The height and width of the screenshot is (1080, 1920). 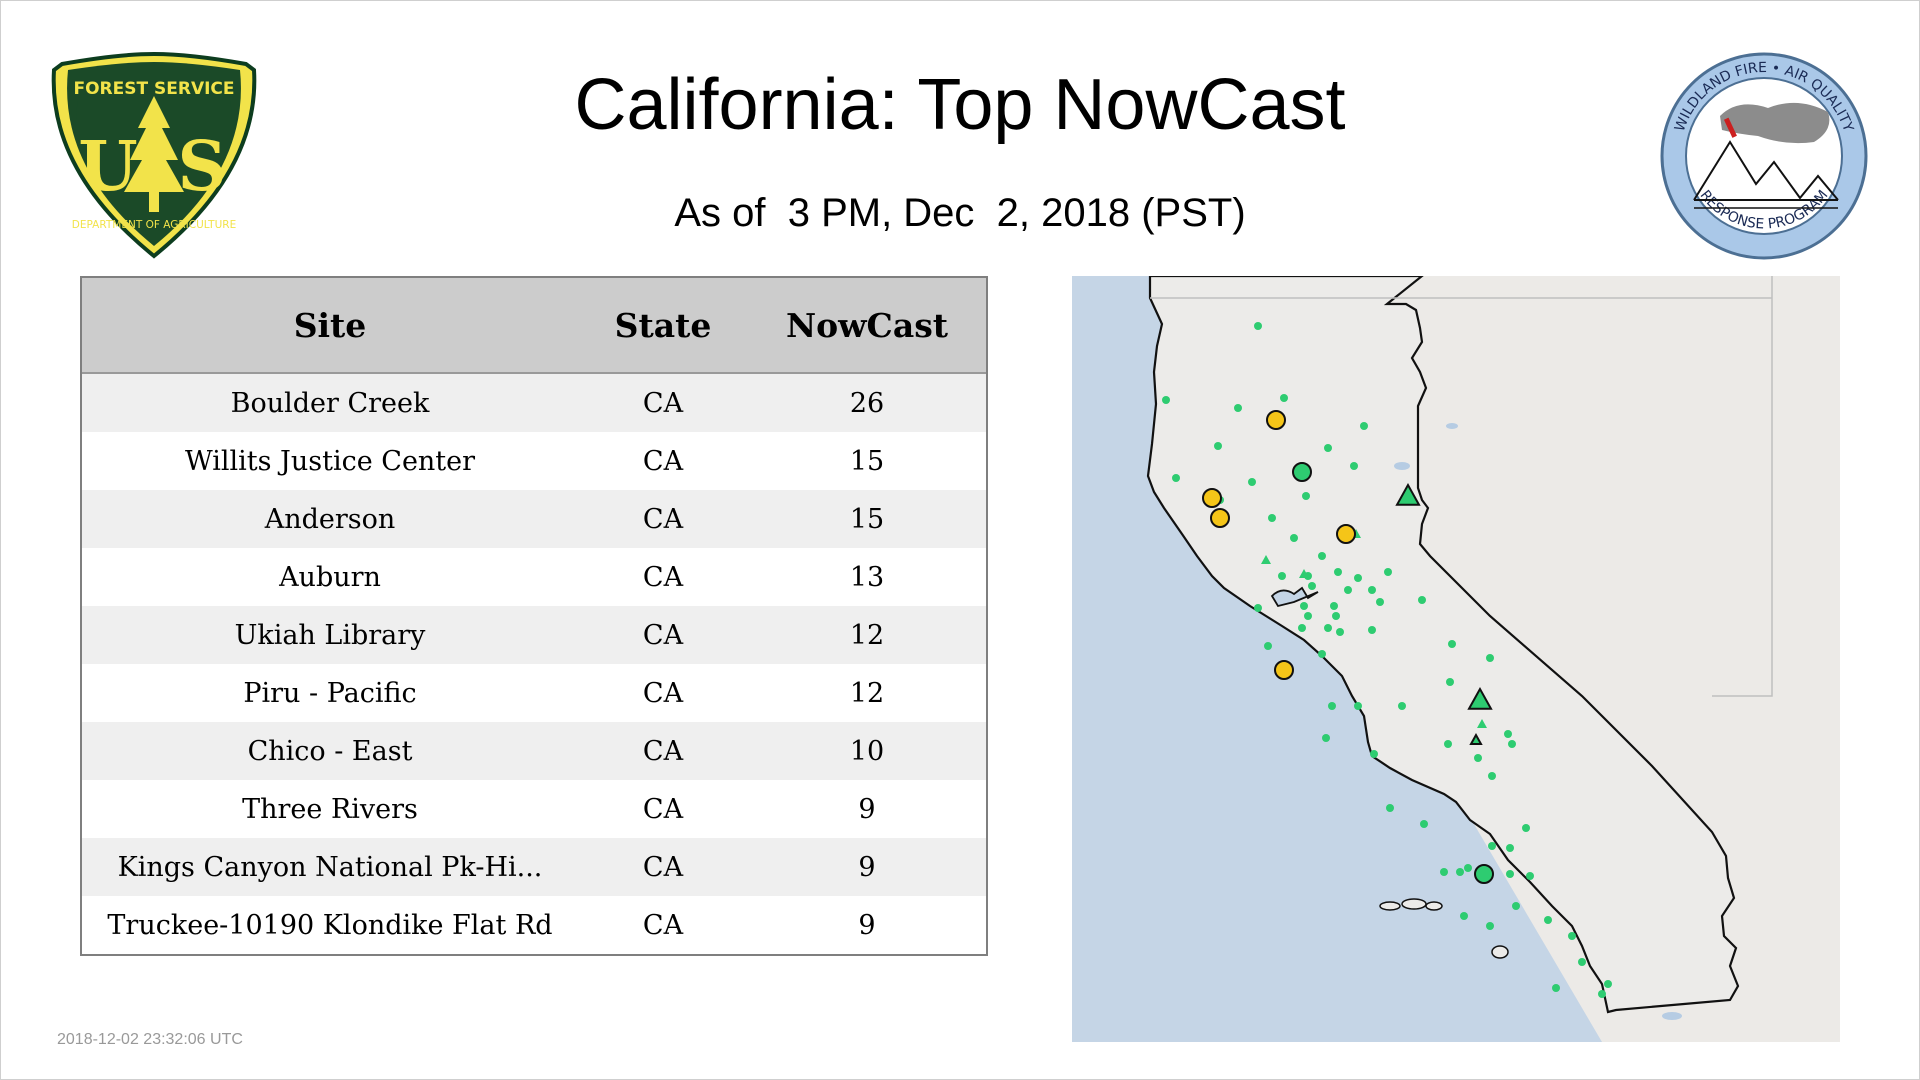 I want to click on channel-islands, so click(x=1444, y=928).